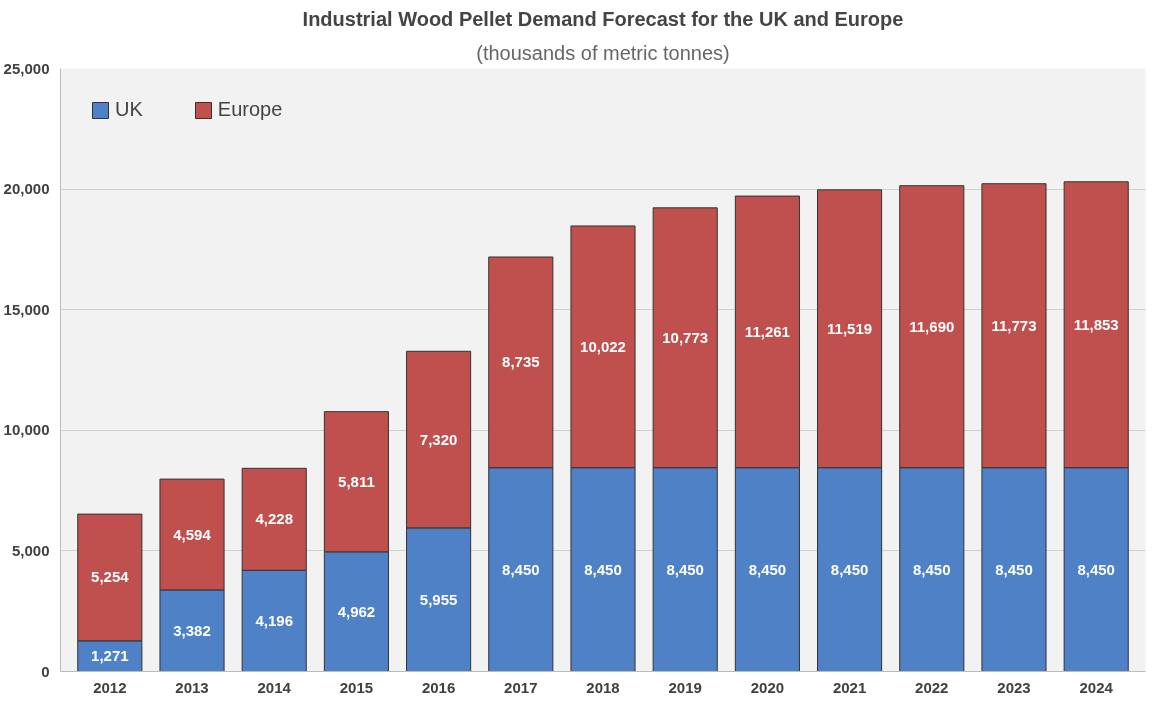 This screenshot has height=703, width=1161. I want to click on data-label: 5,955, so click(438, 599).